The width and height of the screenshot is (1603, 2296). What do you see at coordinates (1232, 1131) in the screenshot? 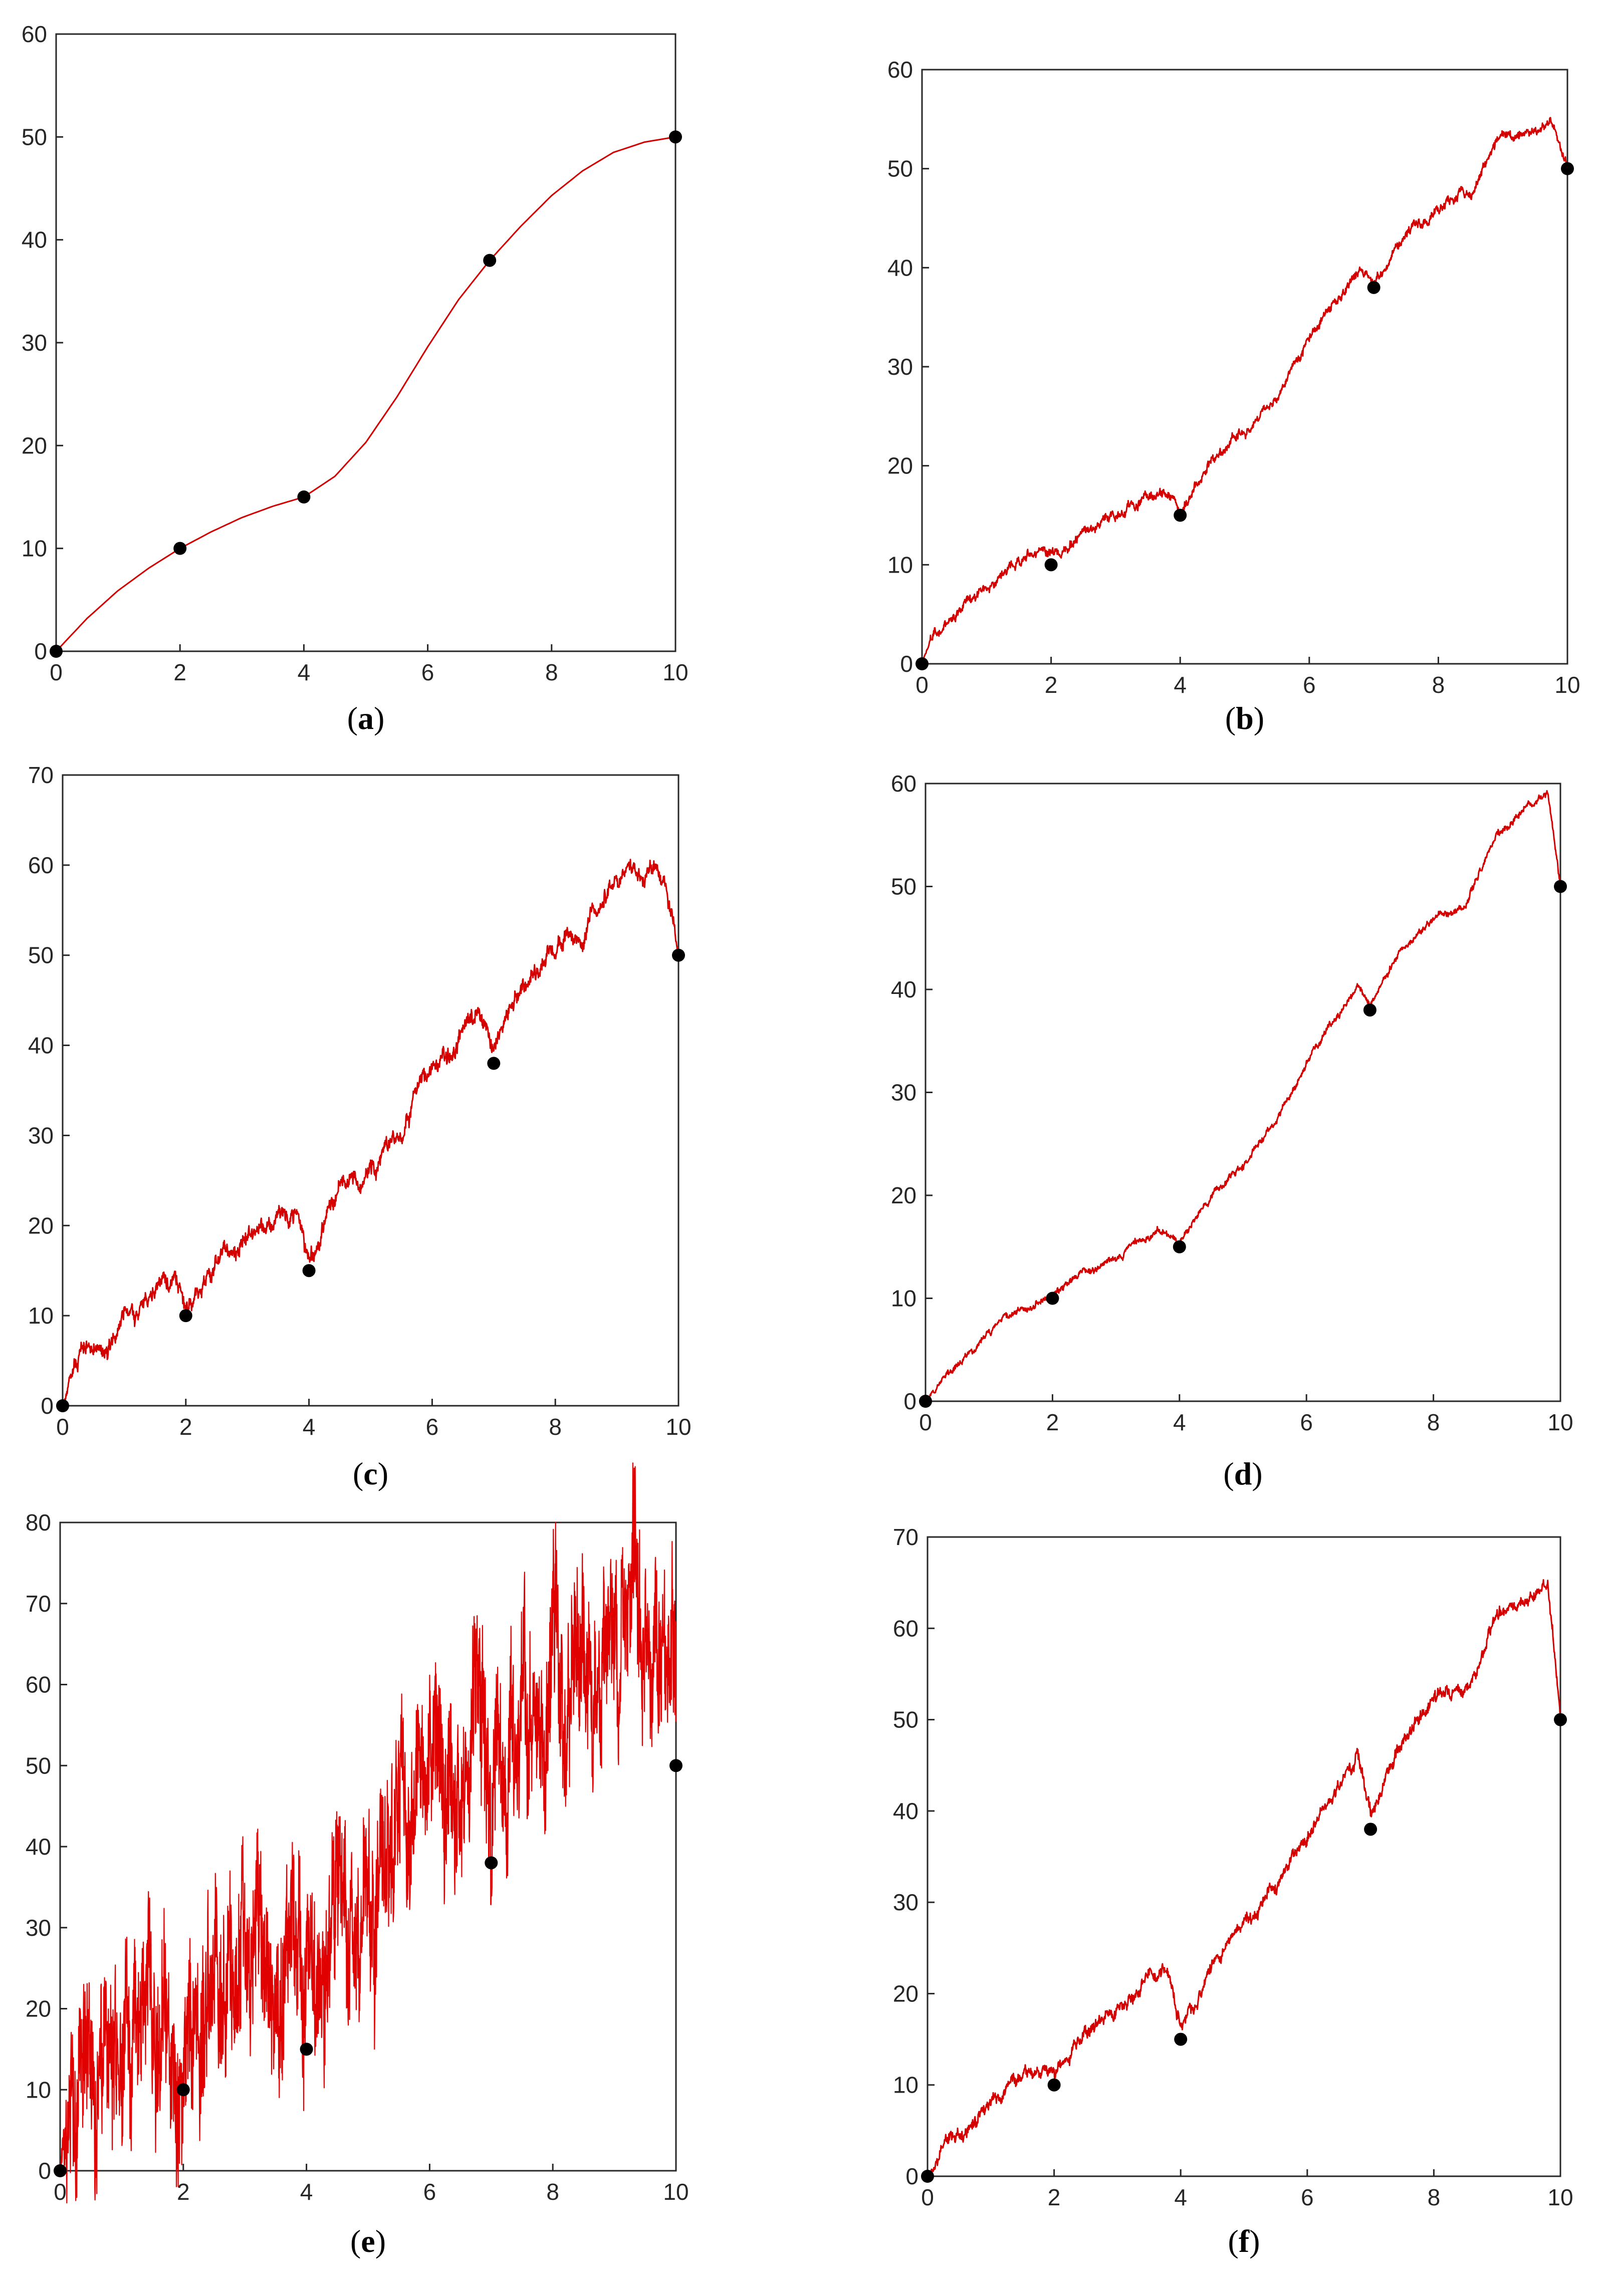
I see `panel-d: 0 2 4 6 8 10 0 10 20 30 40 50 60 (d)` at bounding box center [1232, 1131].